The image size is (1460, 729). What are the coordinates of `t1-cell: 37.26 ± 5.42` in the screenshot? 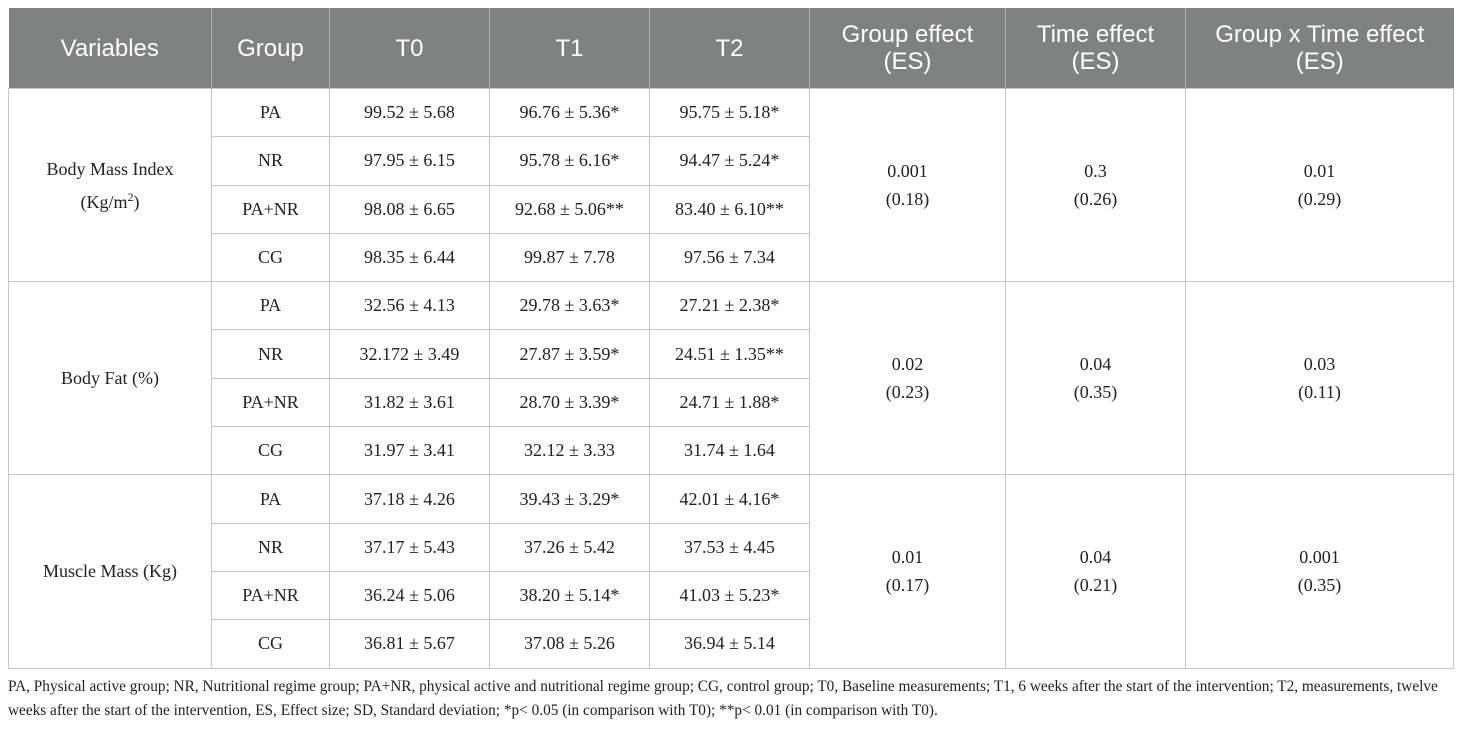 It's located at (569, 547).